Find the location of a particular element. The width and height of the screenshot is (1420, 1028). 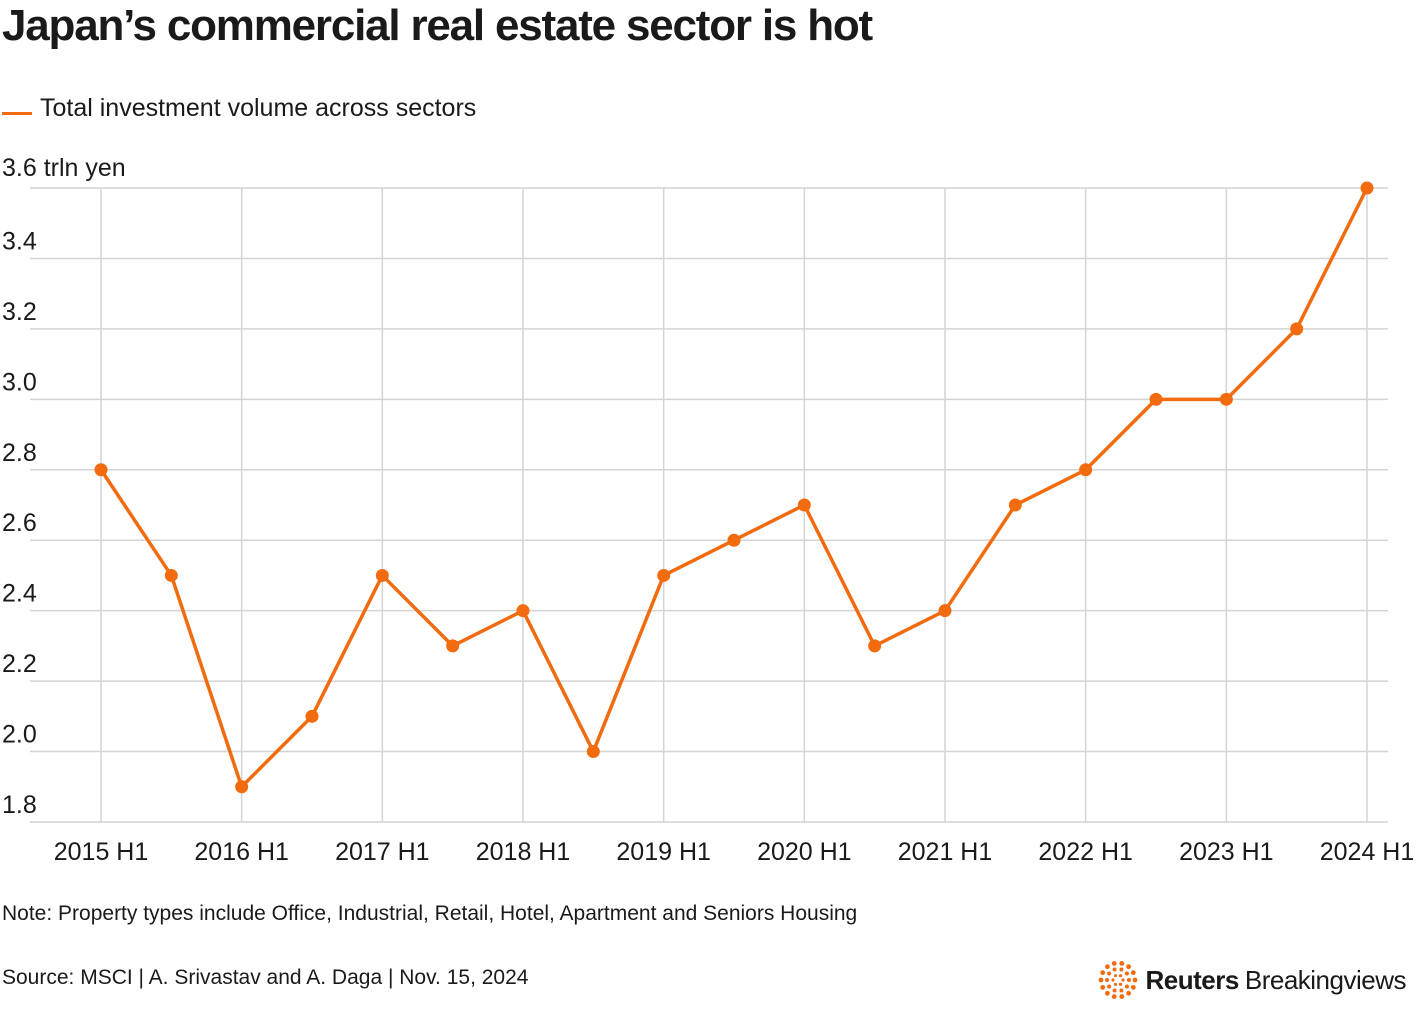

y-axis-unit-label: 3.6 trln yen is located at coordinates (64, 168).